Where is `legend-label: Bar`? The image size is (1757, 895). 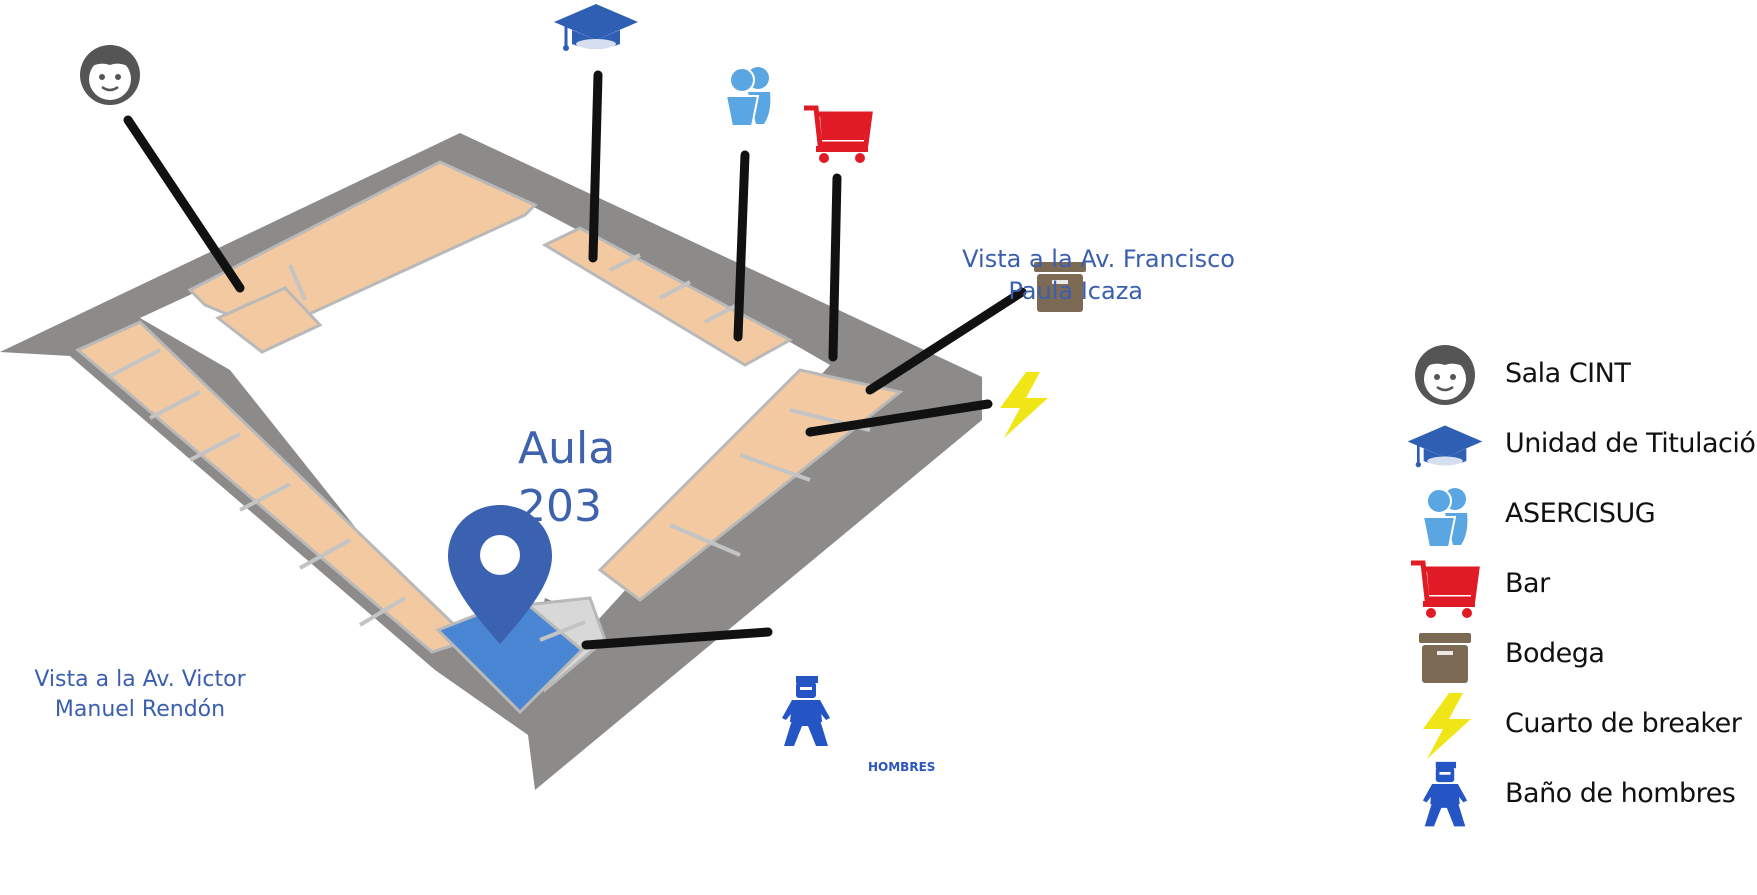 legend-label: Bar is located at coordinates (1527, 583).